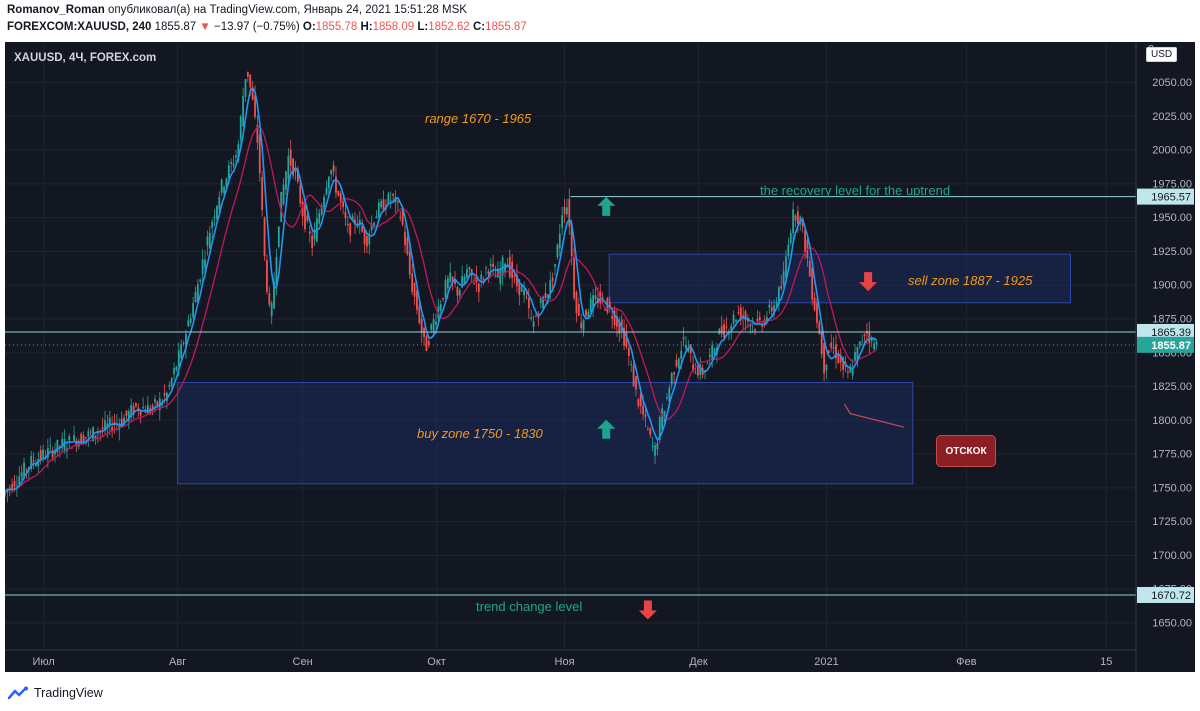 The width and height of the screenshot is (1200, 711). What do you see at coordinates (873, 415) in the screenshot?
I see `bounce-pointer` at bounding box center [873, 415].